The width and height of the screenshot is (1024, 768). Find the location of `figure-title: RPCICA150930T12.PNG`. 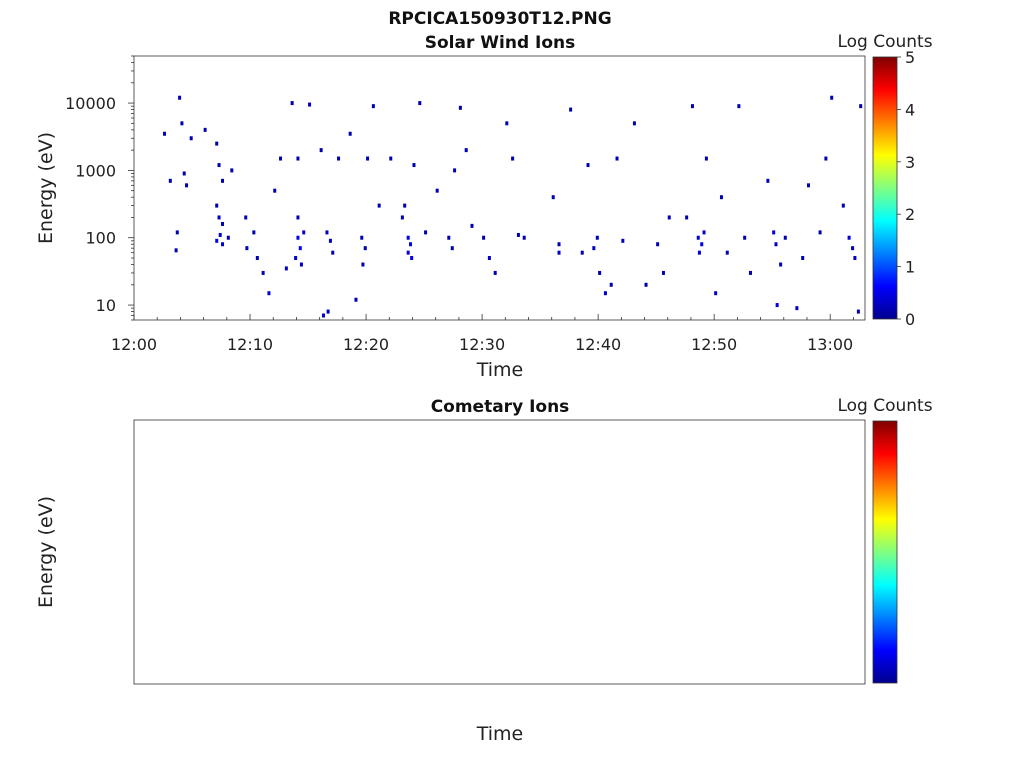

figure-title: RPCICA150930T12.PNG is located at coordinates (499, 19).